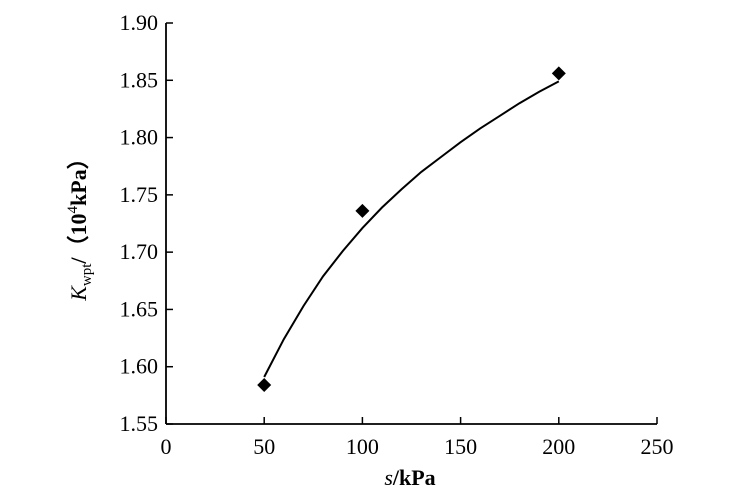 The image size is (736, 496). I want to click on y-axis-title: Kwpt/（104kPa）, so click(80, 224).